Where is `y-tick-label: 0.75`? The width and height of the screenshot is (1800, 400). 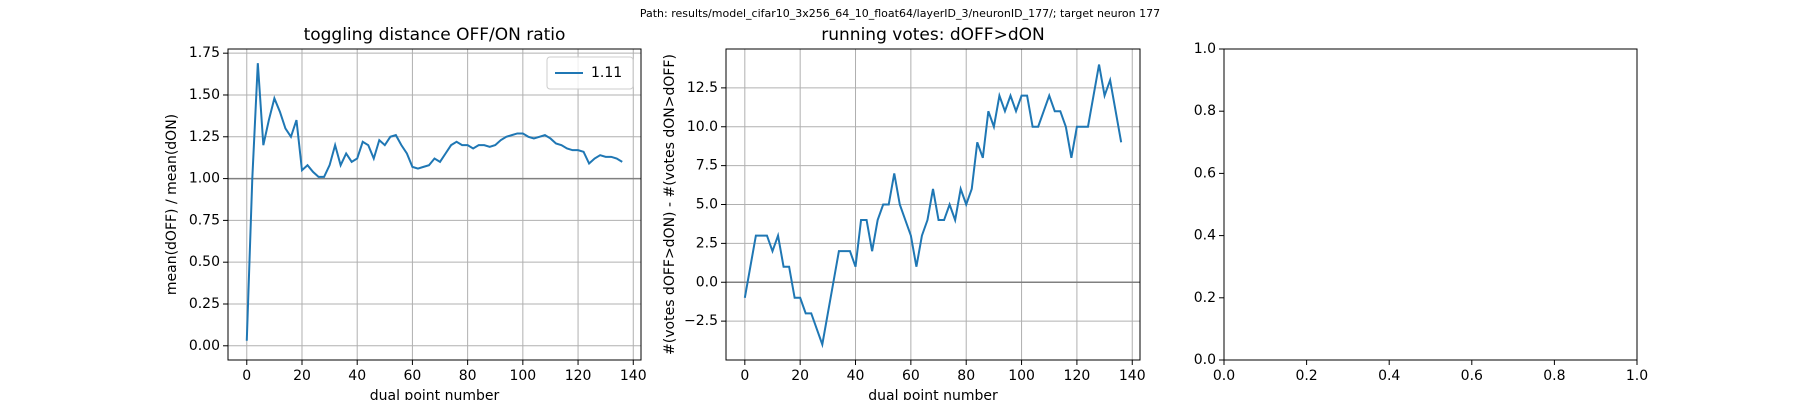
y-tick-label: 0.75 is located at coordinates (204, 220).